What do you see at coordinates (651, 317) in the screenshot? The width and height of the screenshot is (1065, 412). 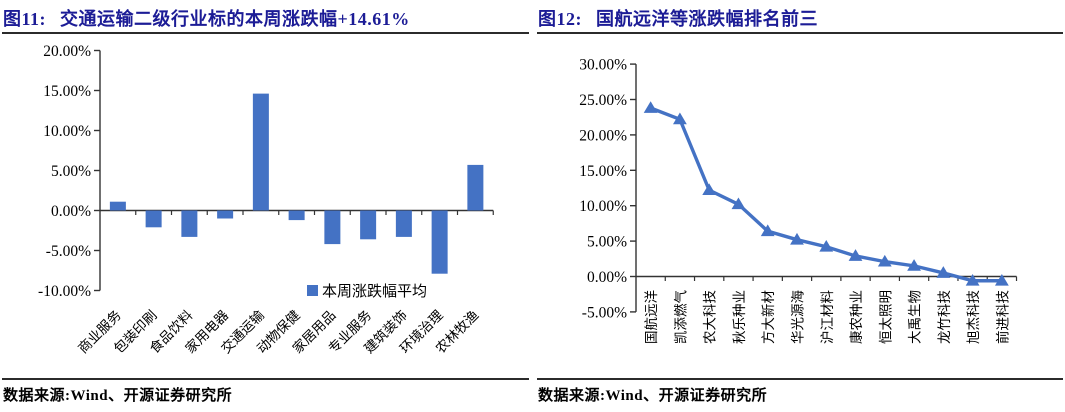 I see `x-category-label: 国航远洋` at bounding box center [651, 317].